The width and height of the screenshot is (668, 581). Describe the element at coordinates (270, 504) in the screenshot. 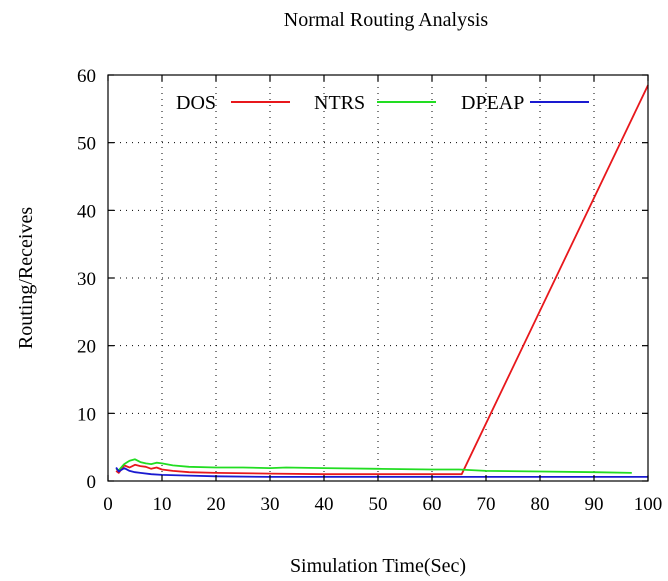

I see `x-tick-label: 30` at that location.